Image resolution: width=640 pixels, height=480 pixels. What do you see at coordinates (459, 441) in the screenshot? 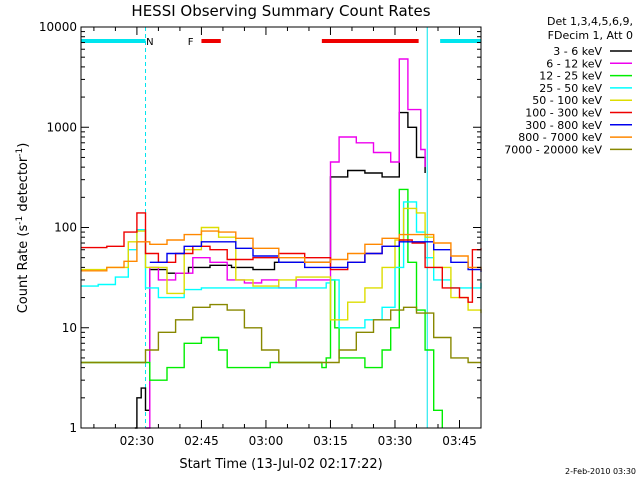
I see `x-tick-label-5: 03:45` at bounding box center [459, 441].